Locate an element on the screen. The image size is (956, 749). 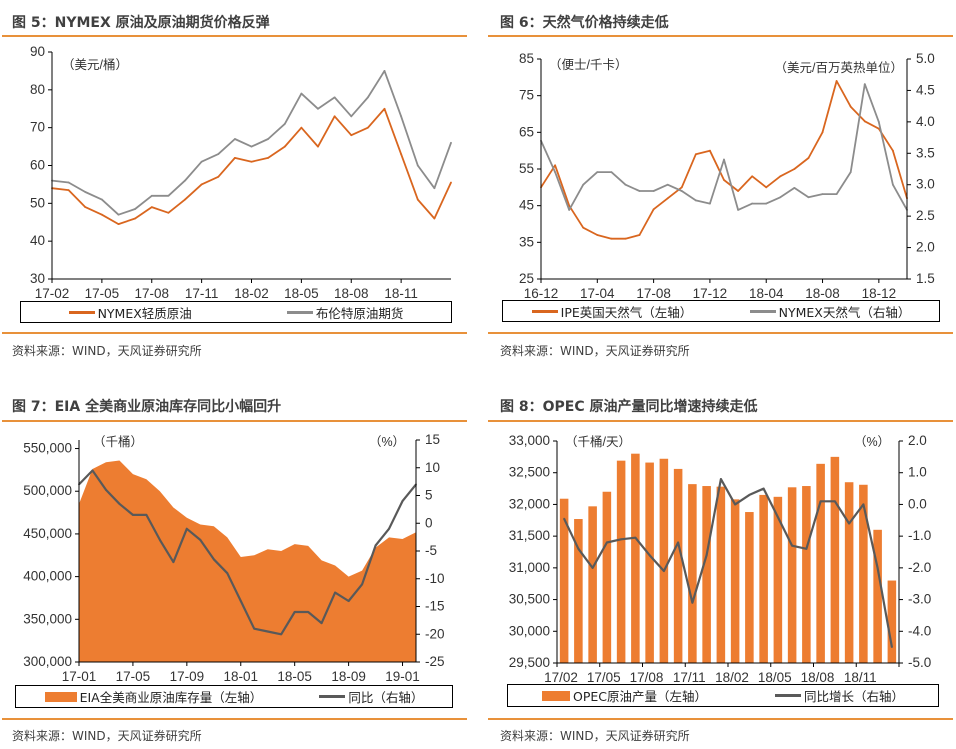
x-tick-label: 17-04 is located at coordinates (597, 293).